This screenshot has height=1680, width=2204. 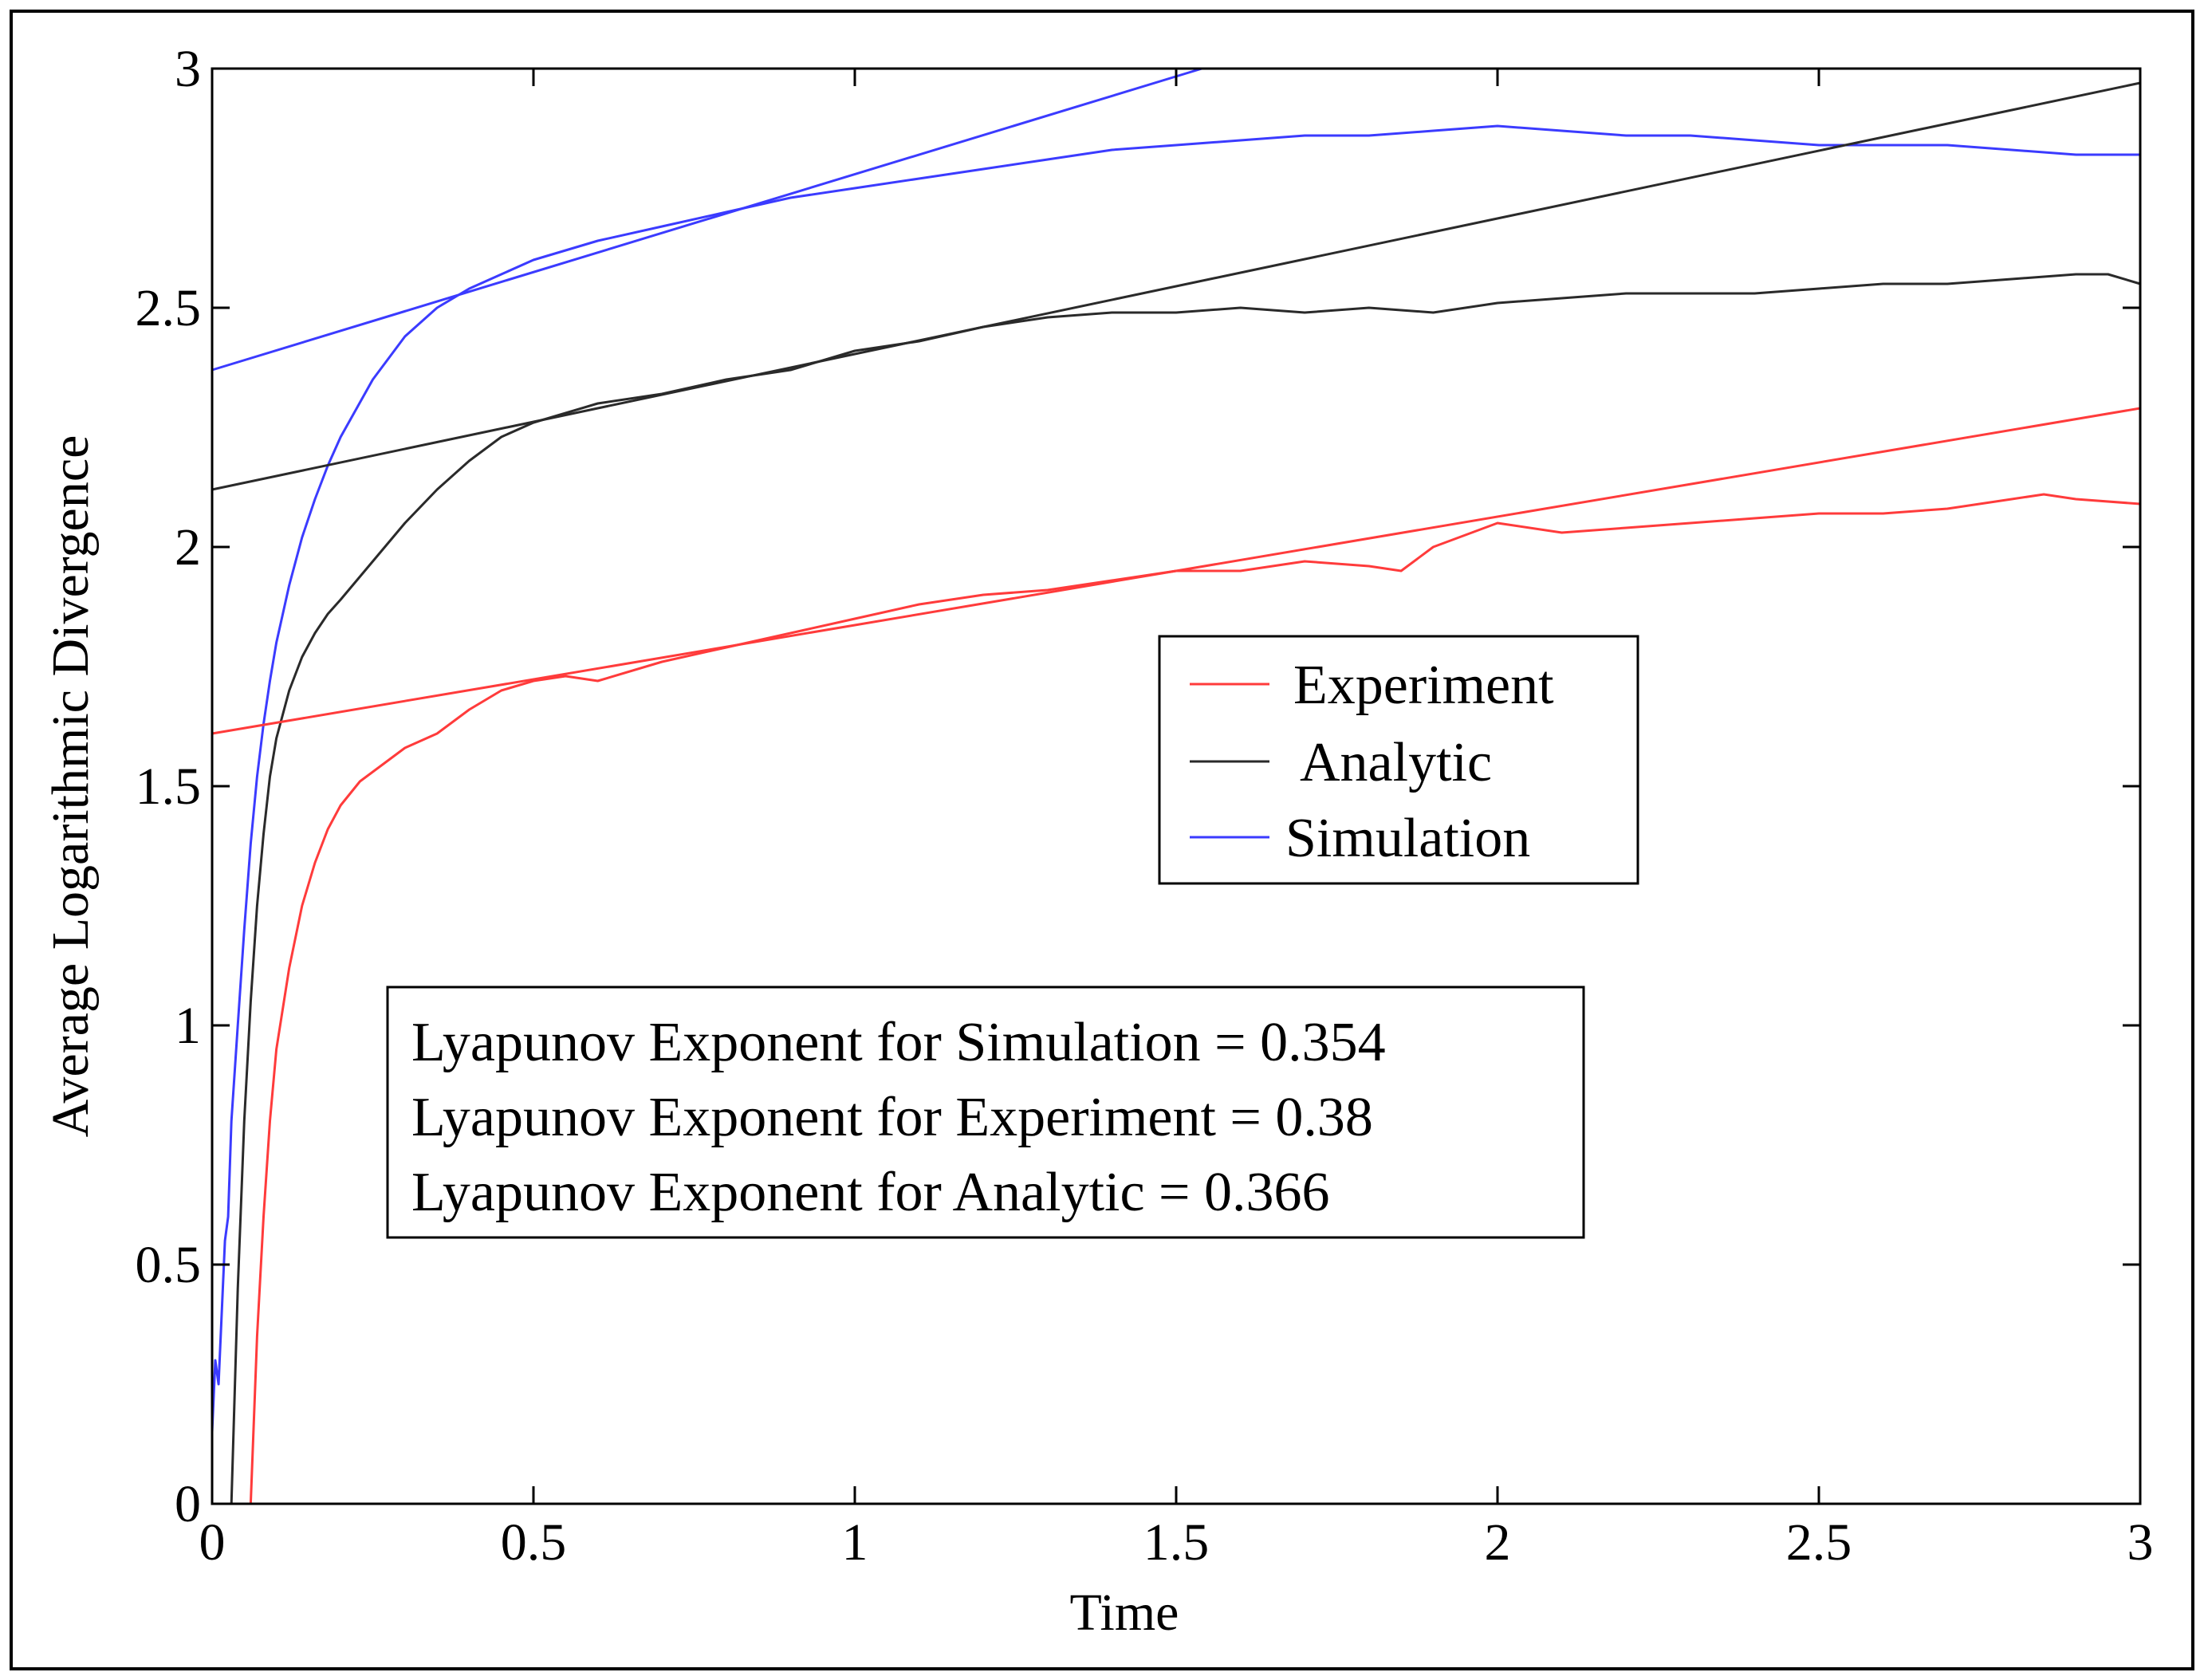 What do you see at coordinates (534, 1542) in the screenshot?
I see `x-tick-label: 0.5` at bounding box center [534, 1542].